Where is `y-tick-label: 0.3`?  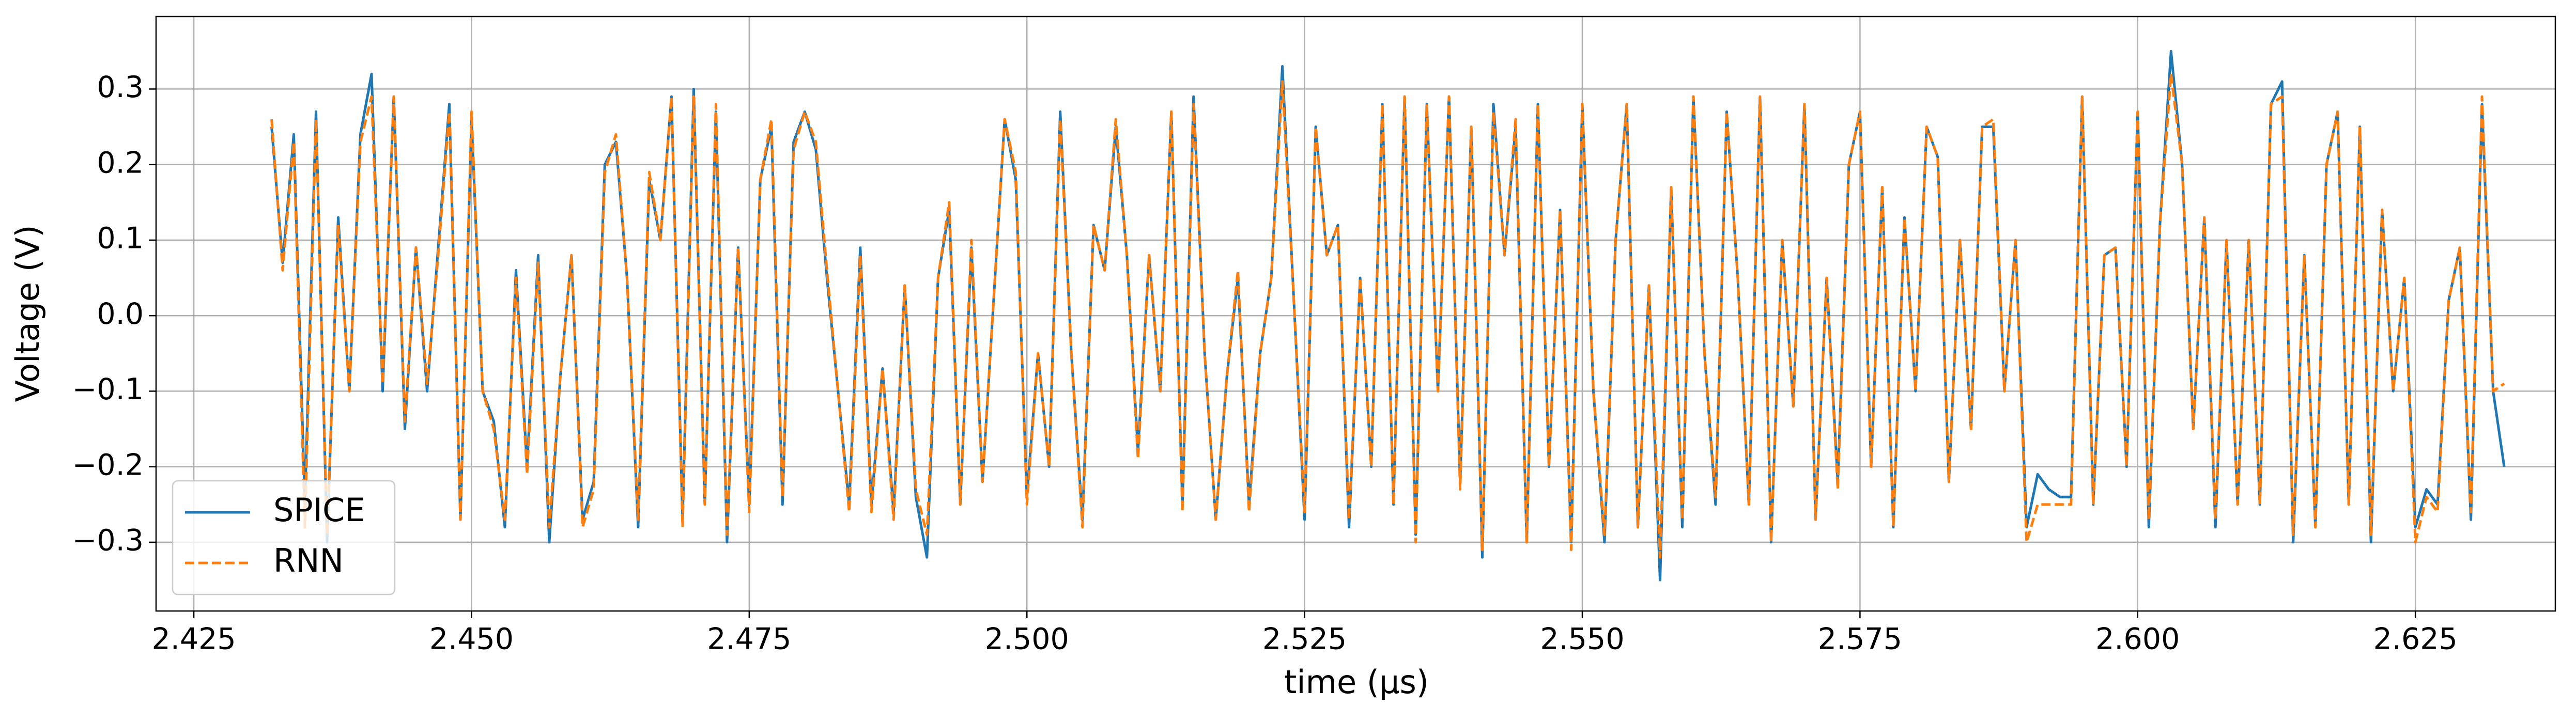
y-tick-label: 0.3 is located at coordinates (121, 87).